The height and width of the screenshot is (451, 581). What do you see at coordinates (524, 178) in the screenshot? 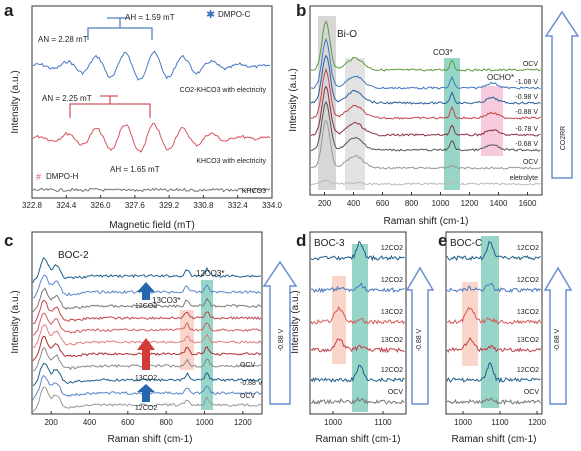
I see `curve-label: eletrolyte` at bounding box center [524, 178].